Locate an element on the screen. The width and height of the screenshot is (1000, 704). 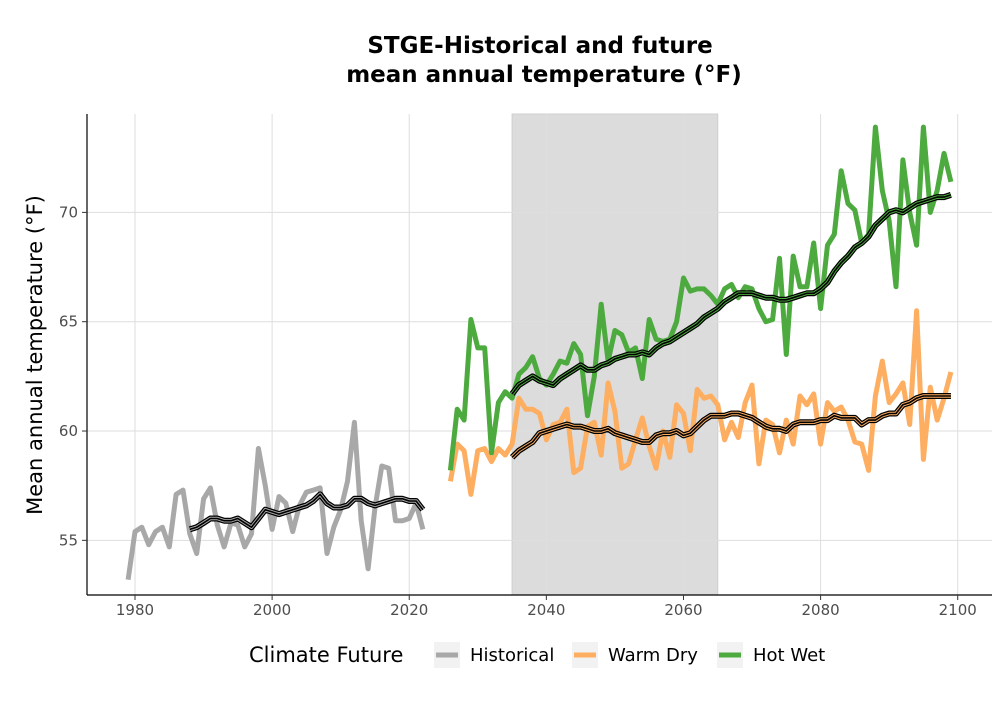
smooth-halo-historical is located at coordinates (307, 512).